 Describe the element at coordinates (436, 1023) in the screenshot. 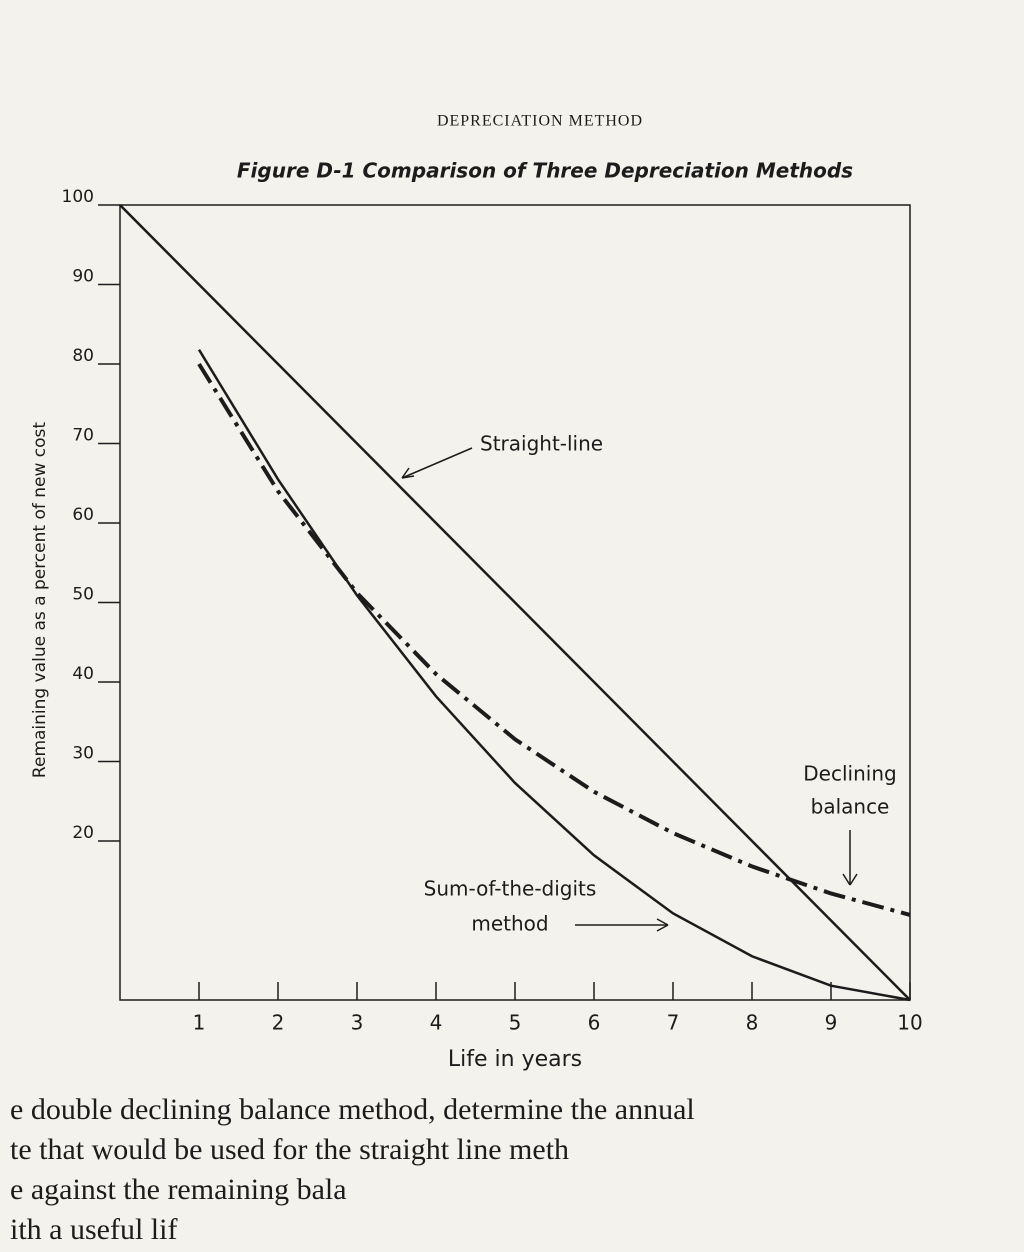

I see `x-tick-label: 4` at that location.